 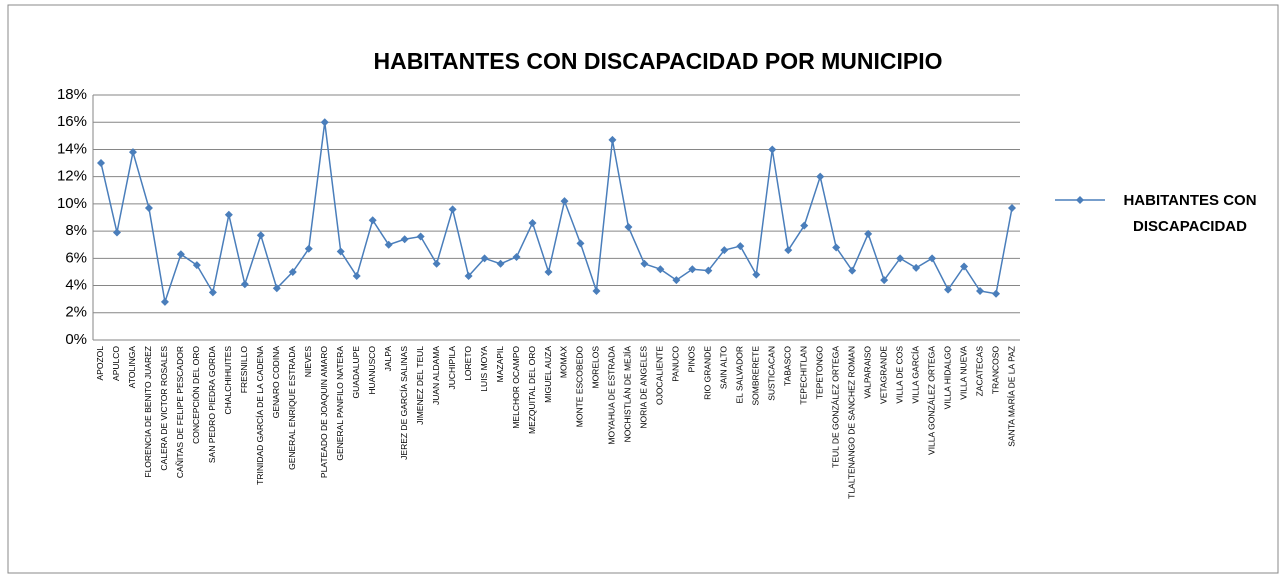 I want to click on x-tick-label: NIEVES, so click(x=308, y=362).